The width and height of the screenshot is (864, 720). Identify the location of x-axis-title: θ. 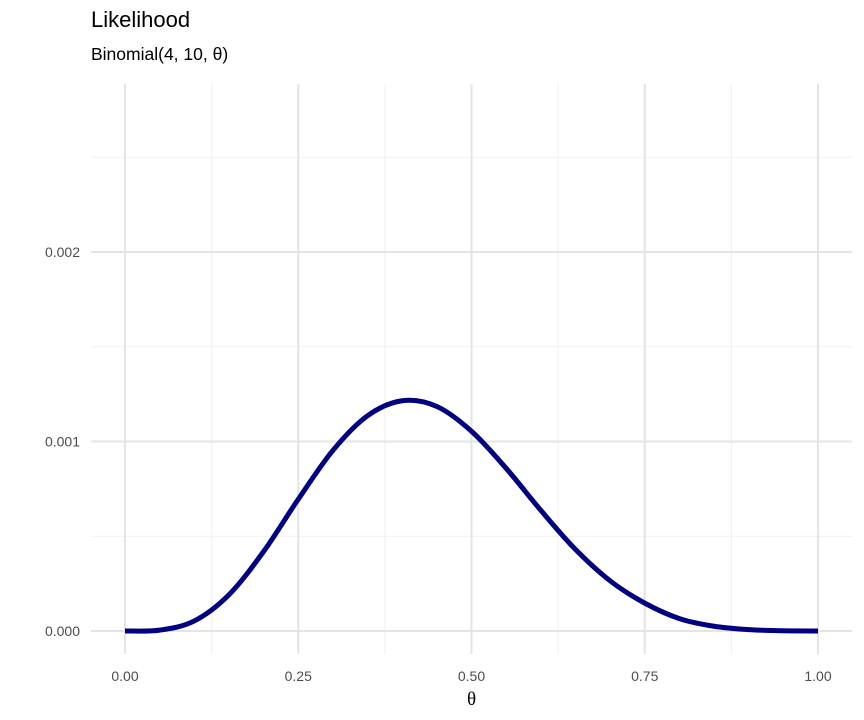
(471, 699).